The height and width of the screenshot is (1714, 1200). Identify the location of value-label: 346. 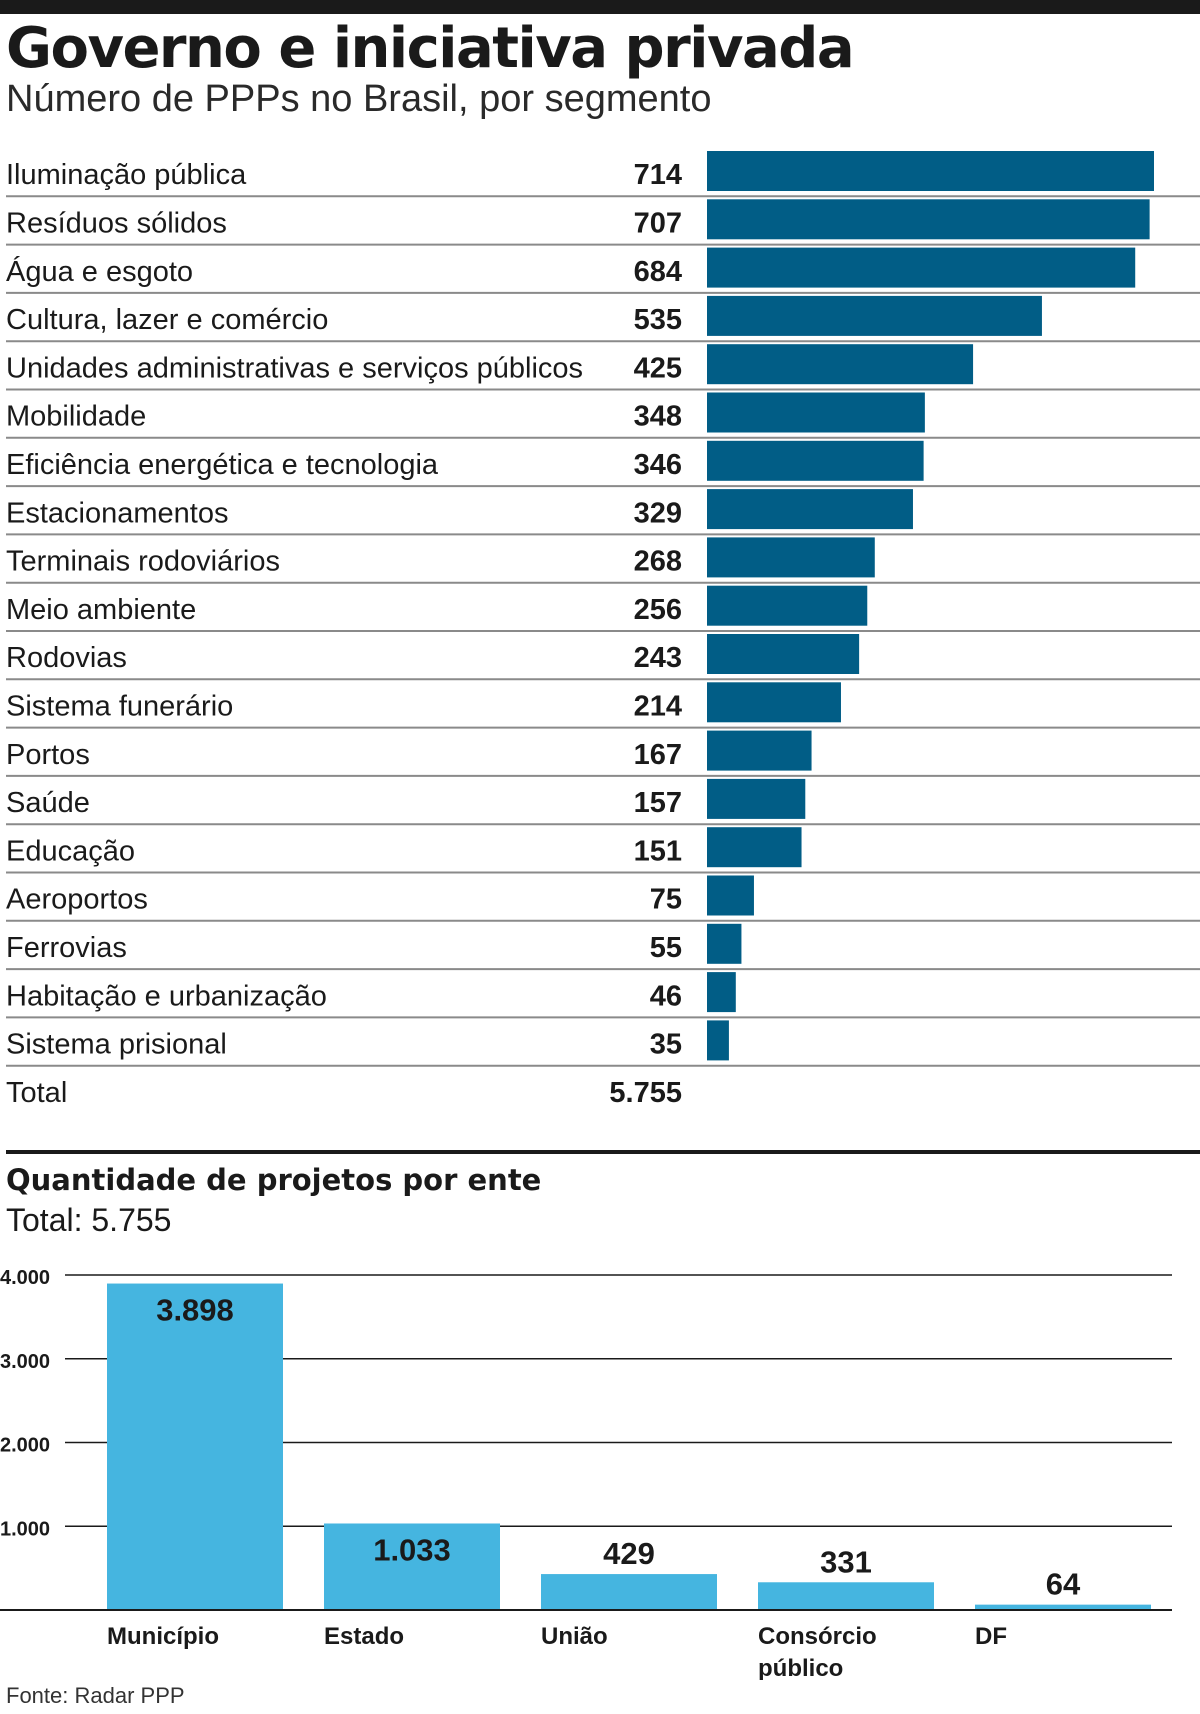
(658, 465).